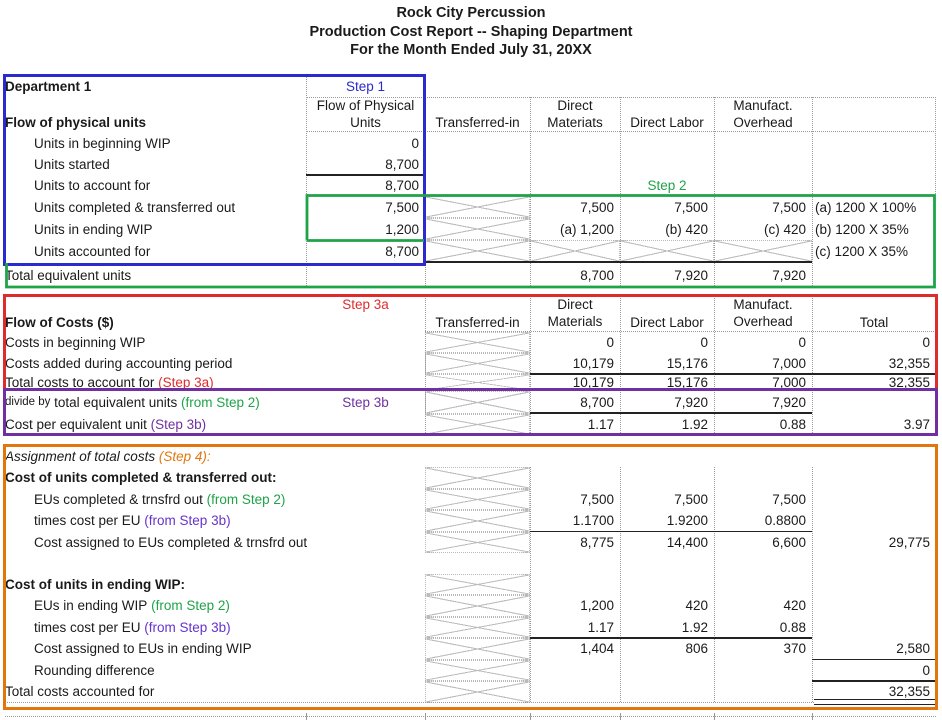 This screenshot has width=942, height=720. Describe the element at coordinates (365, 304) in the screenshot. I see `step3a-label: Step 3a` at that location.